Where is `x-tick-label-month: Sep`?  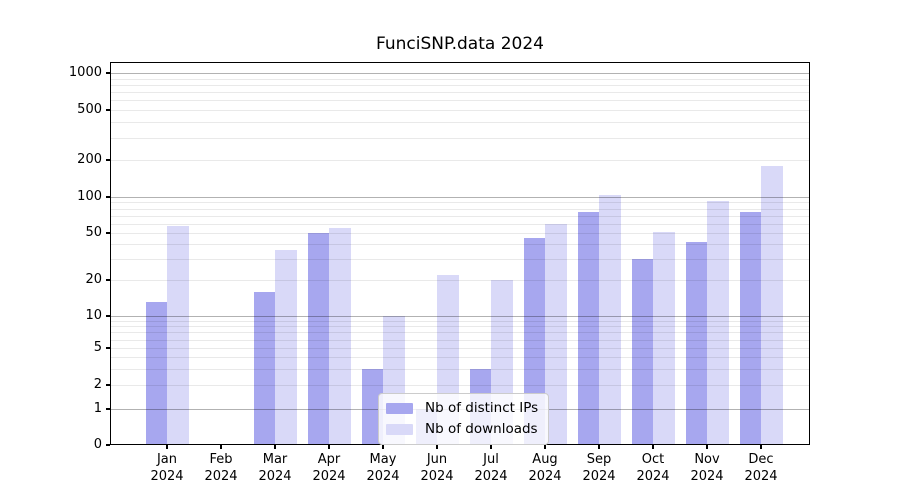
x-tick-label-month: Sep is located at coordinates (599, 459).